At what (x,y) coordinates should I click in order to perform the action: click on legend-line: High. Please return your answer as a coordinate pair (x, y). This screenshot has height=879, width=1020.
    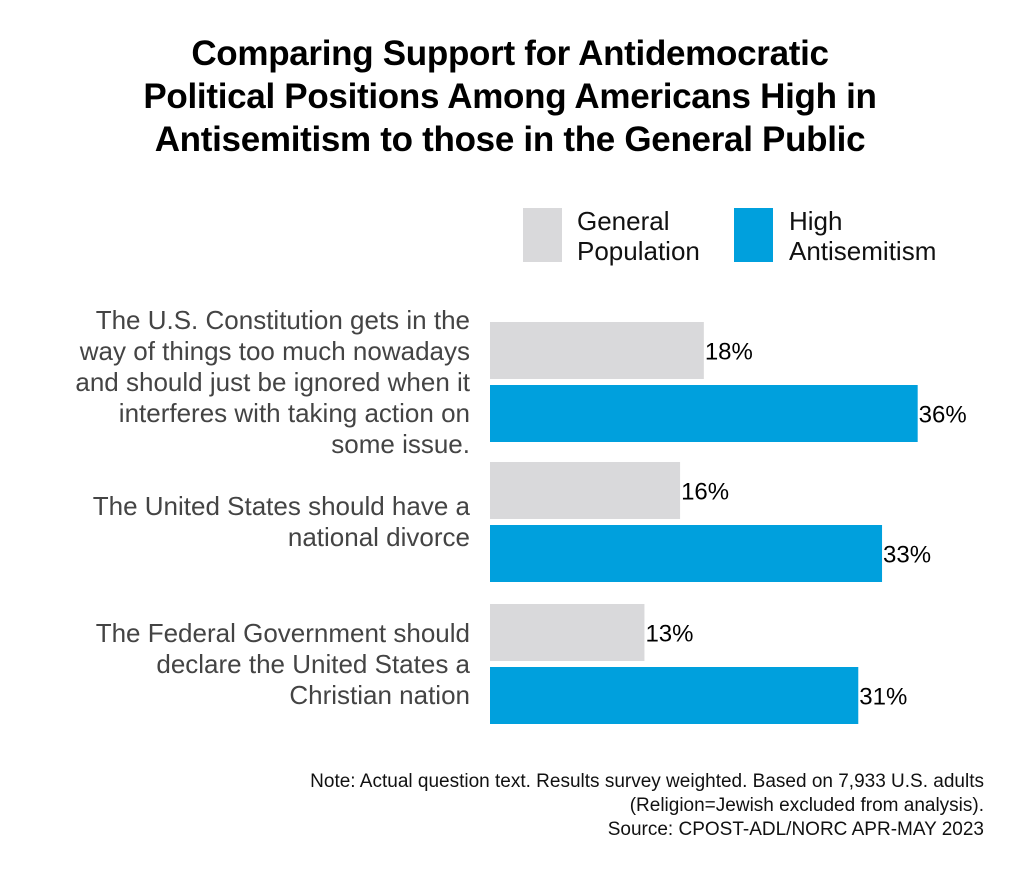
    Looking at the image, I should click on (816, 221).